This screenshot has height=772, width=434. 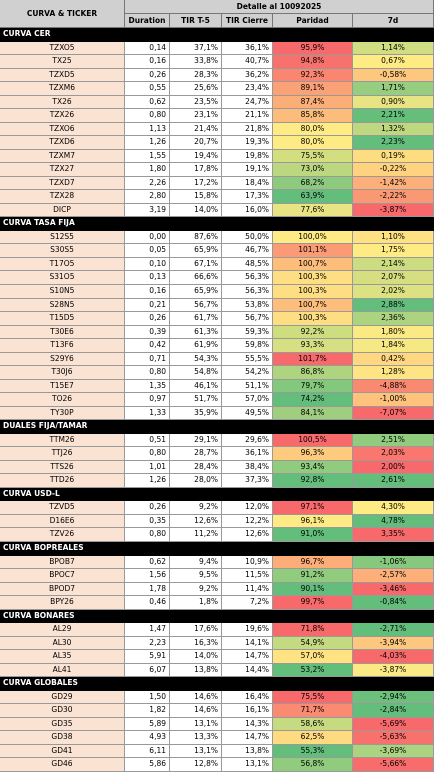 What do you see at coordinates (147, 657) in the screenshot?
I see `value-cell: 5,91` at bounding box center [147, 657].